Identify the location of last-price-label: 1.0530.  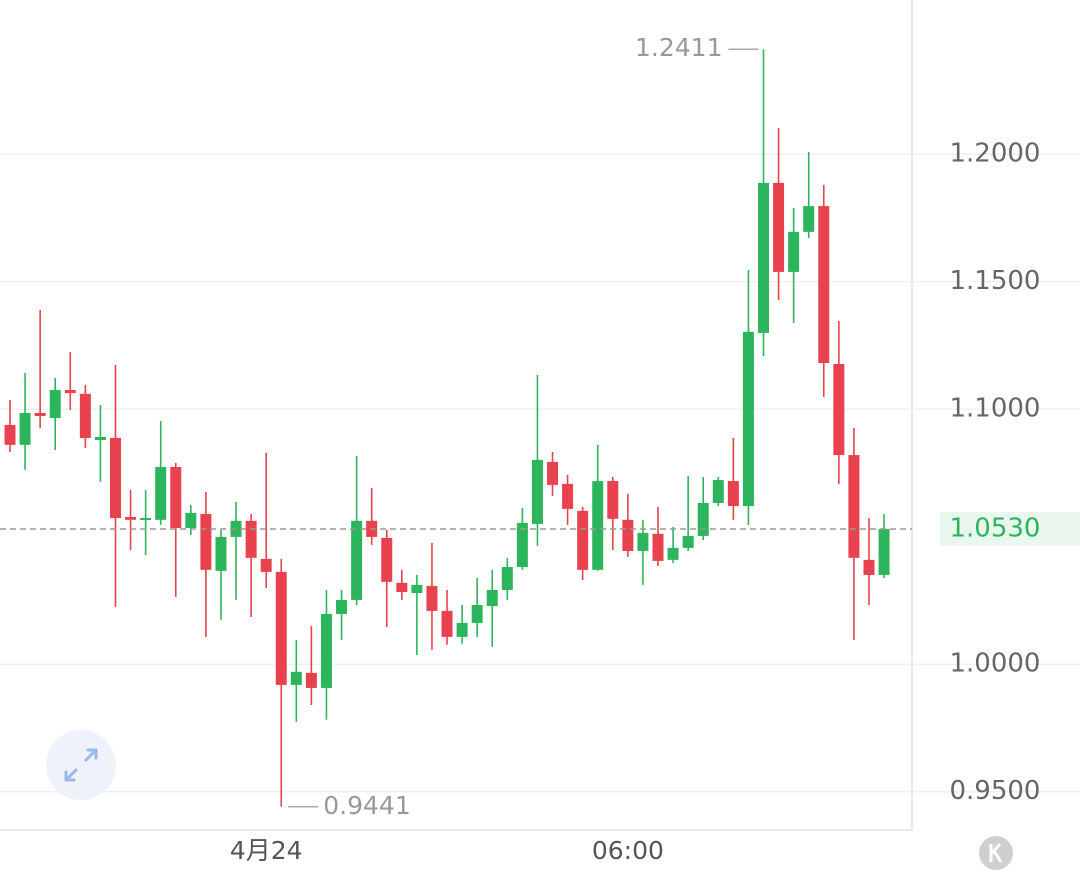
(995, 529).